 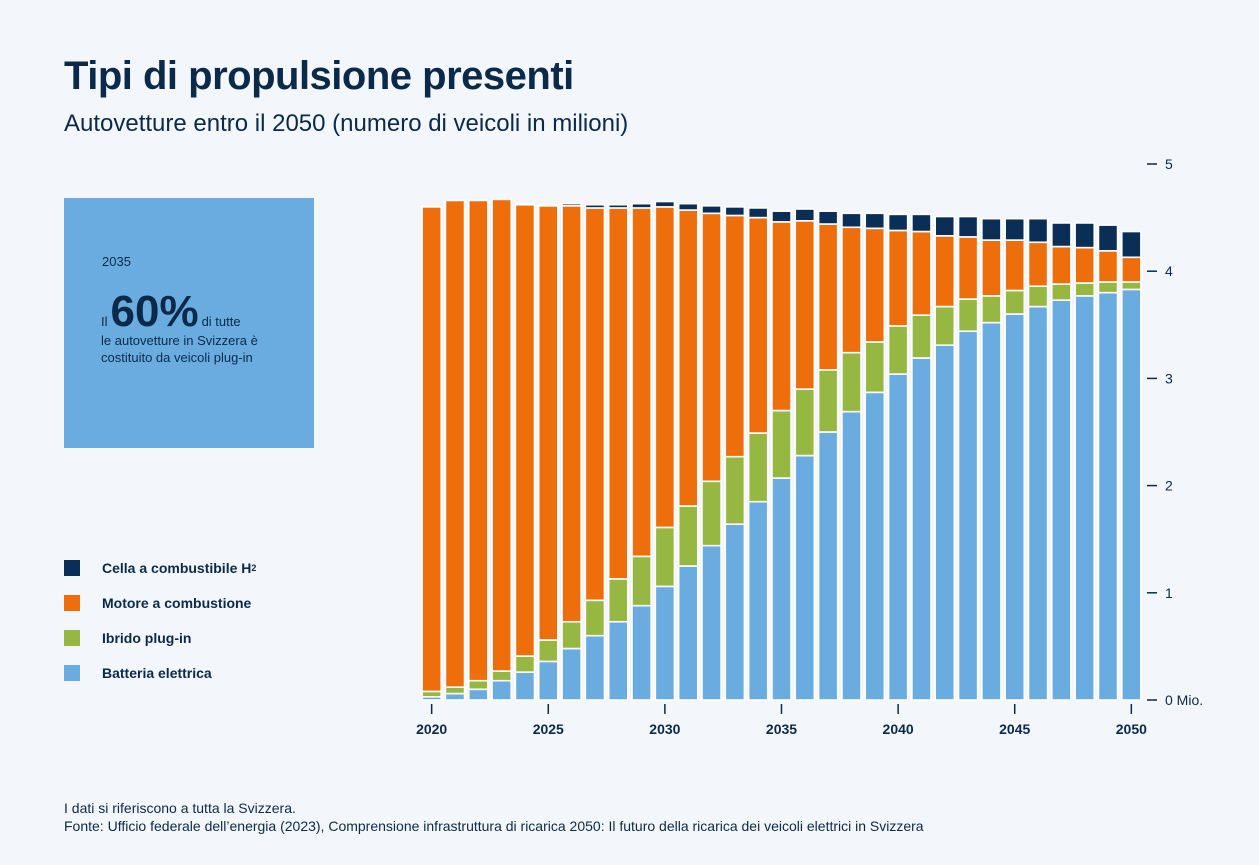 I want to click on legend-item-combustion: Motore a combustione, so click(x=160, y=602).